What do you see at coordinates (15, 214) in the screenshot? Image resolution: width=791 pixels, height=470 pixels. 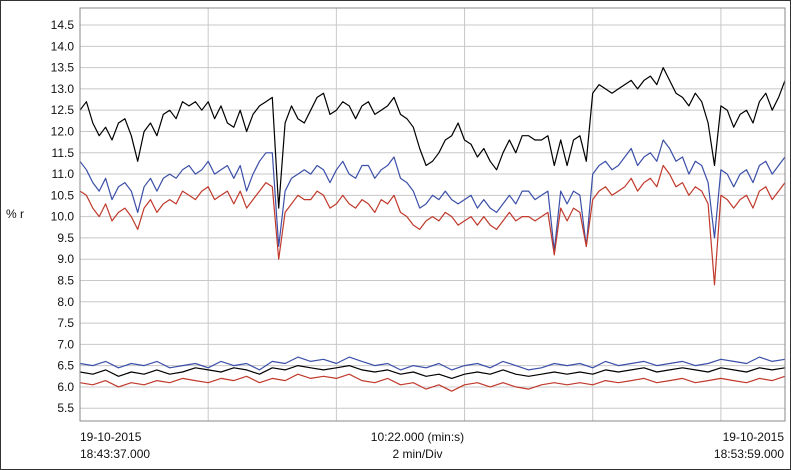 I see `y-axis-label: % r` at bounding box center [15, 214].